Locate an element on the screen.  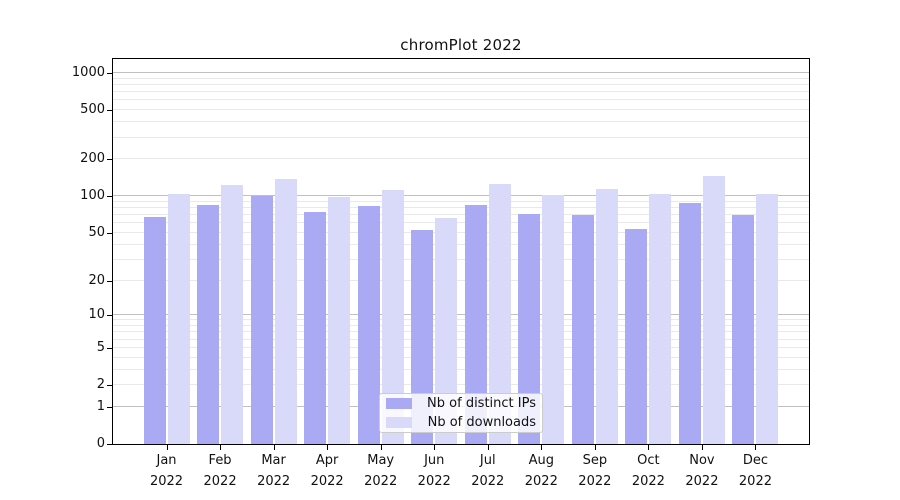
legend-swatch-distinct-ips is located at coordinates (399, 404).